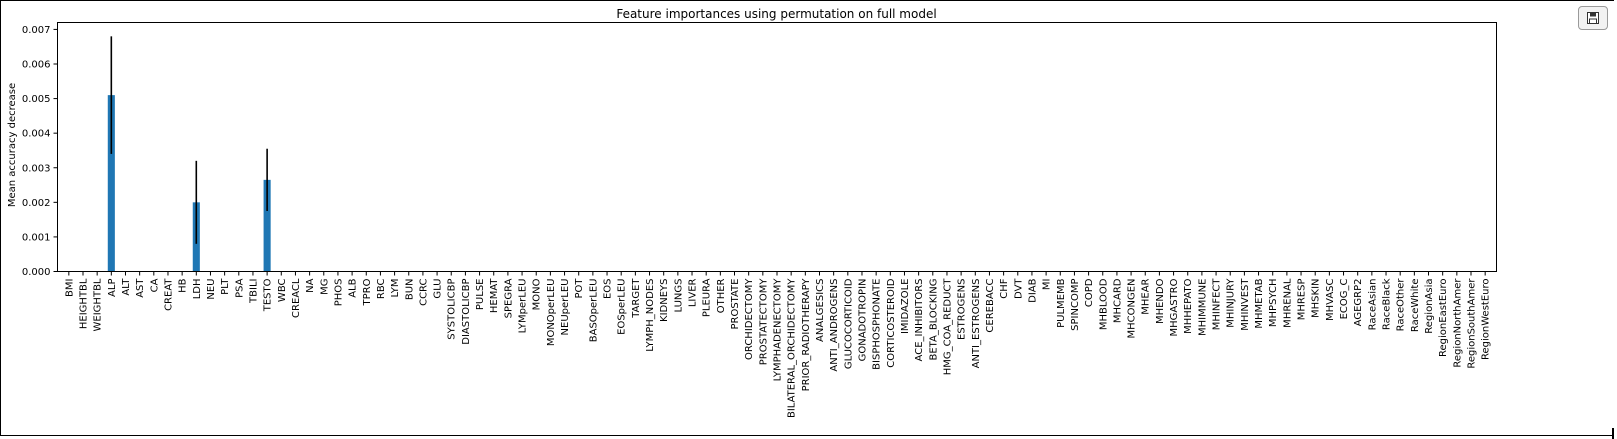  I want to click on x-tick-label: TARGET, so click(636, 298).